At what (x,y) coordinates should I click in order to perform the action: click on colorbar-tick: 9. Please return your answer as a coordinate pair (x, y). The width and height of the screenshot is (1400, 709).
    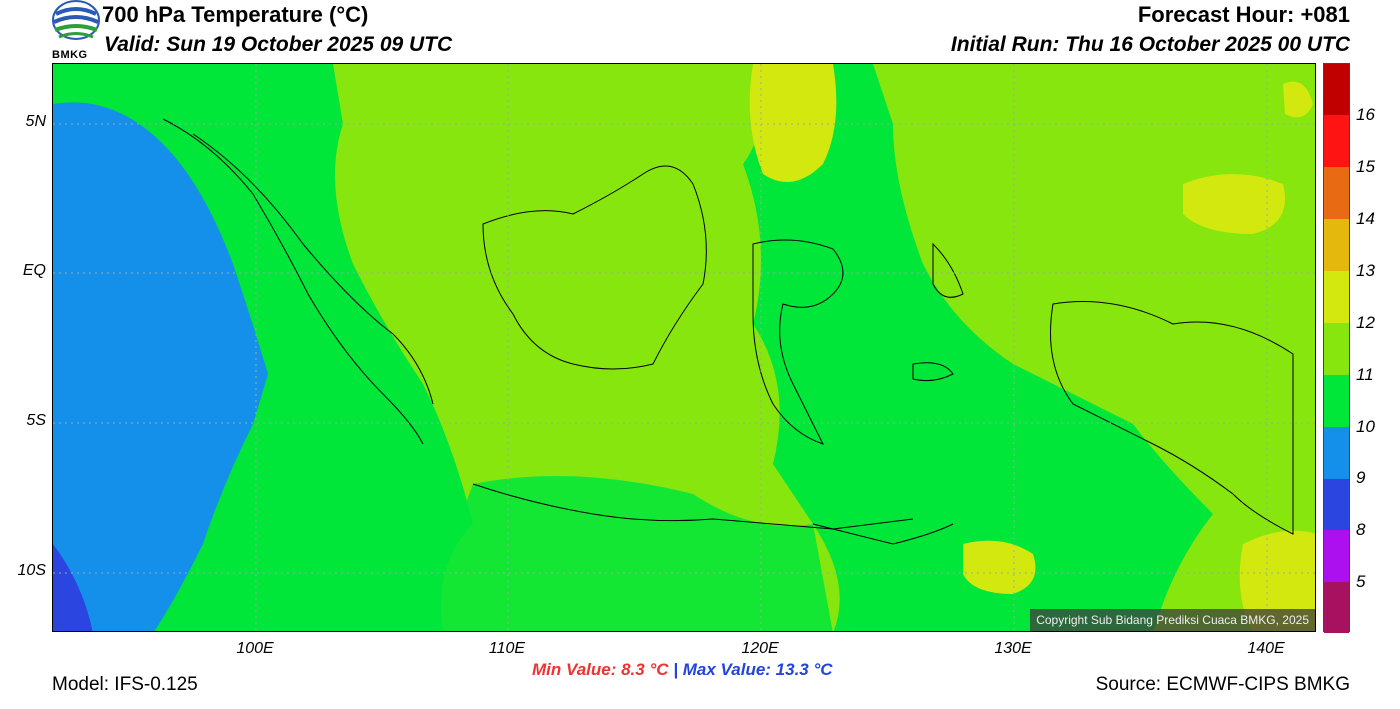
    Looking at the image, I should click on (1361, 477).